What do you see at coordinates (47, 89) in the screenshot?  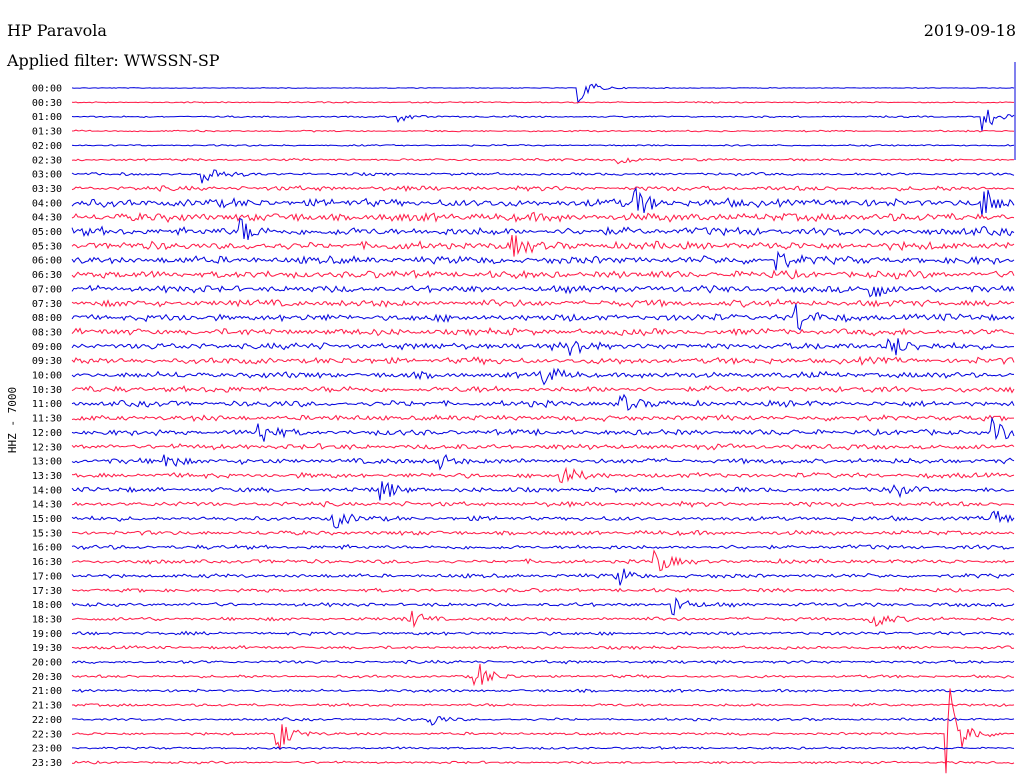 I see `time-label-0000: 00:00` at bounding box center [47, 89].